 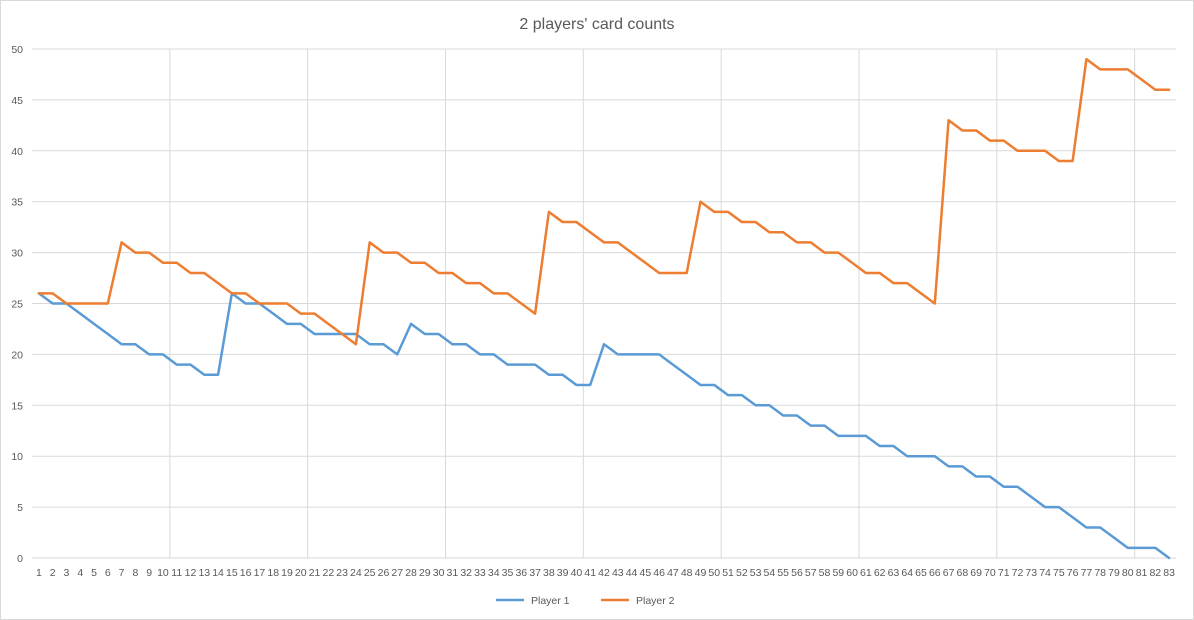 What do you see at coordinates (425, 573) in the screenshot?
I see `x-tick-label: 29` at bounding box center [425, 573].